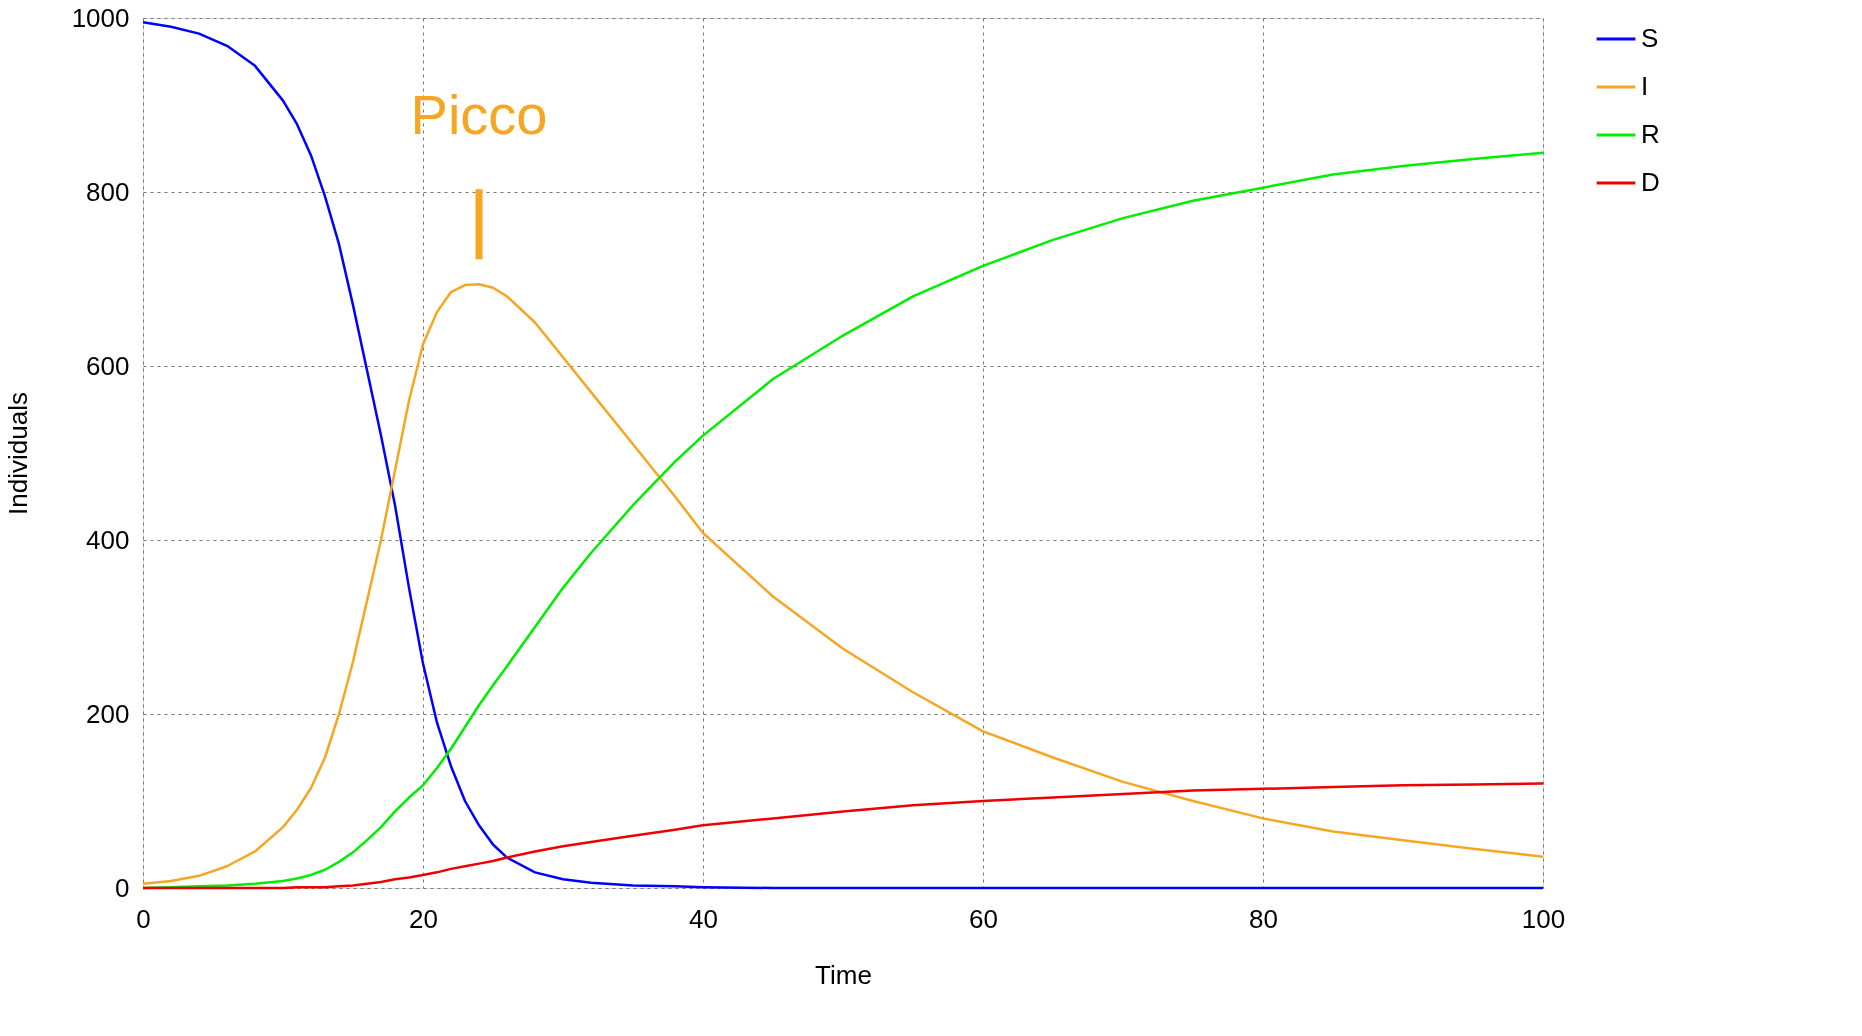  What do you see at coordinates (100, 17) in the screenshot?
I see `y-tick-label: 1000` at bounding box center [100, 17].